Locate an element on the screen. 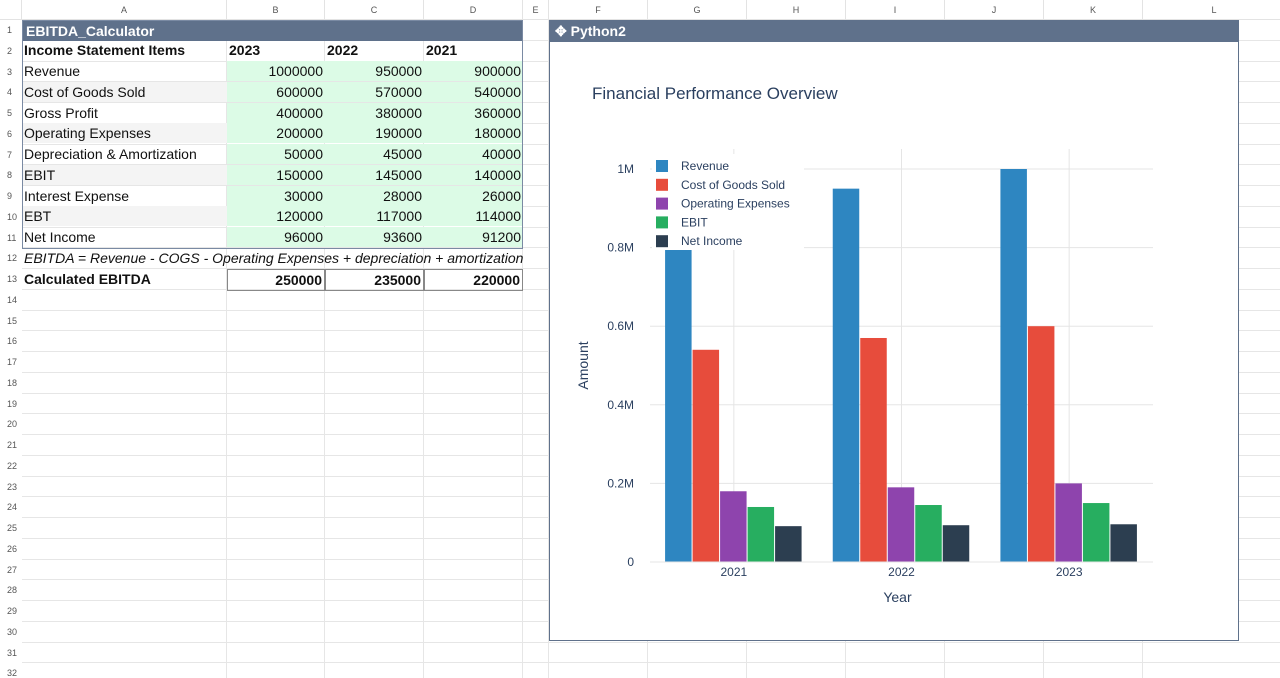 Image resolution: width=1280 pixels, height=678 pixels. value-2021: 540000 is located at coordinates (473, 91).